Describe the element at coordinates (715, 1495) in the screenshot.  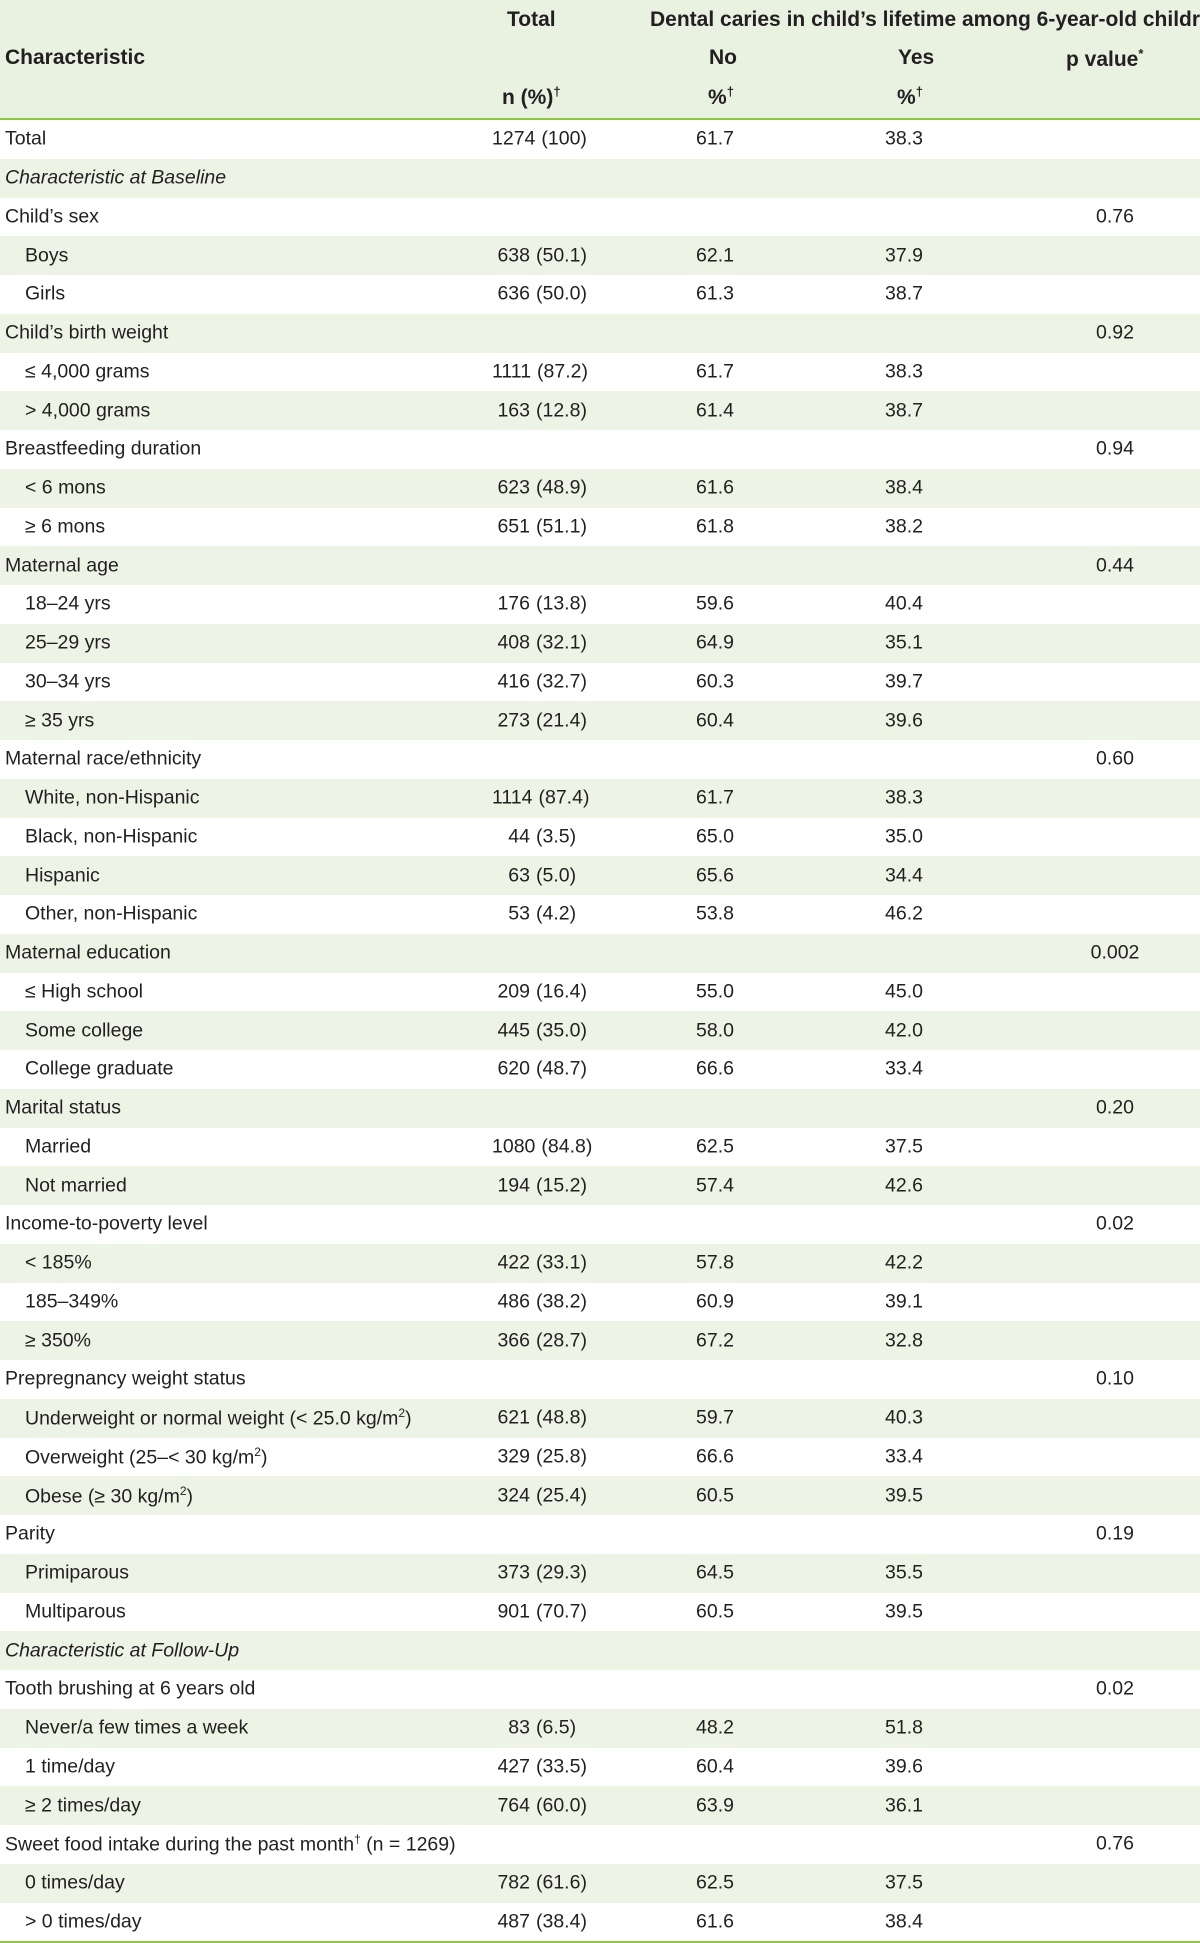
I see `no-pct-cell: 60.5` at that location.